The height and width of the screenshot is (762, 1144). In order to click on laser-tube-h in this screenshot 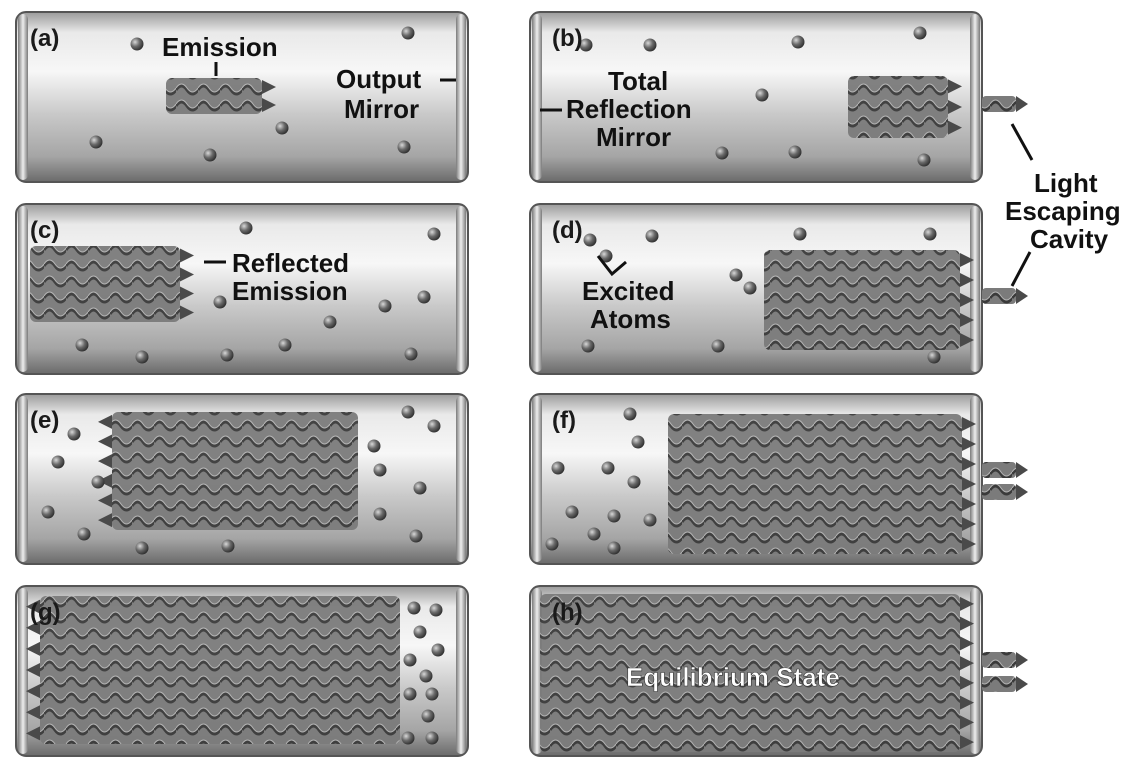, I will do `click(778, 671)`.